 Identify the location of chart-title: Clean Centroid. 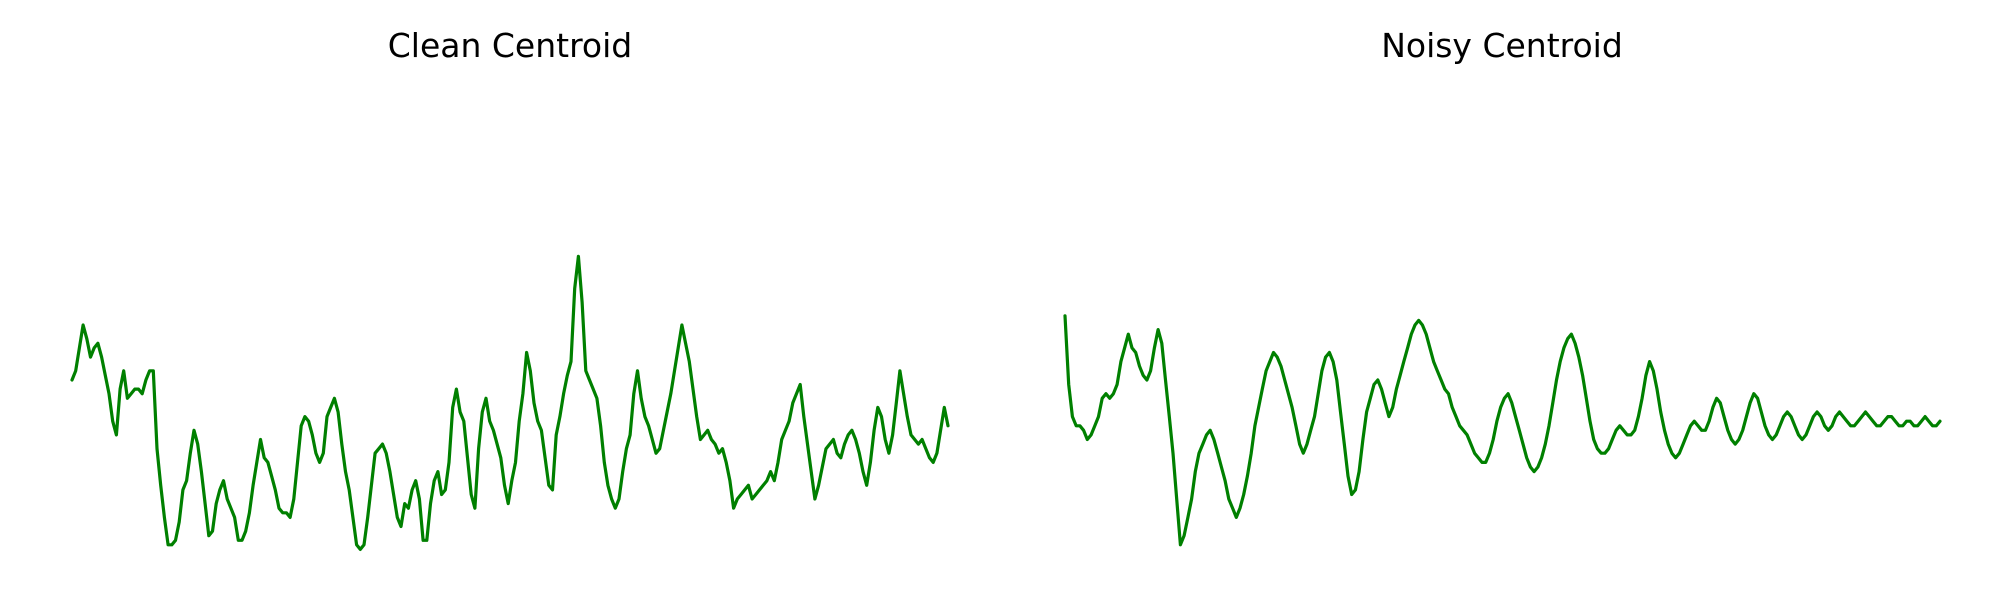
(510, 45).